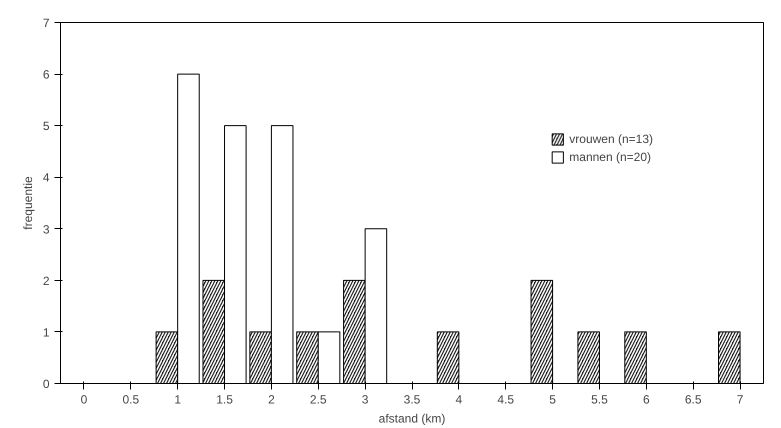  What do you see at coordinates (131, 399) in the screenshot?
I see `x-tick-label: 0.5` at bounding box center [131, 399].